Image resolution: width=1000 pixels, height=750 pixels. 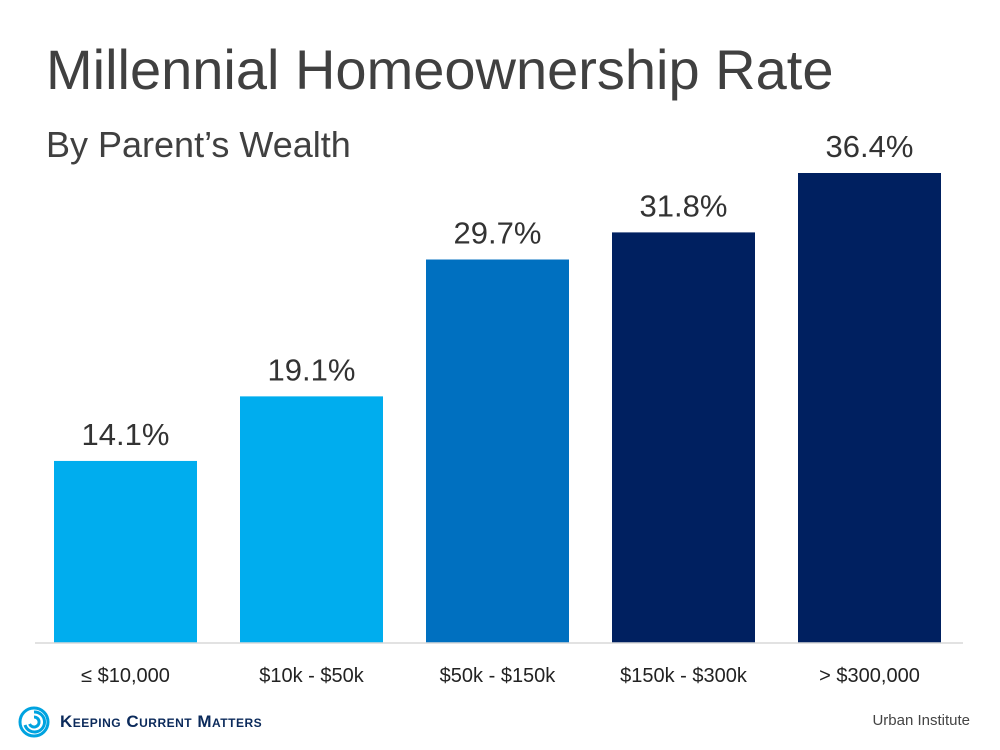 I want to click on x-tick-label-2: $10k - $50k, so click(x=312, y=676).